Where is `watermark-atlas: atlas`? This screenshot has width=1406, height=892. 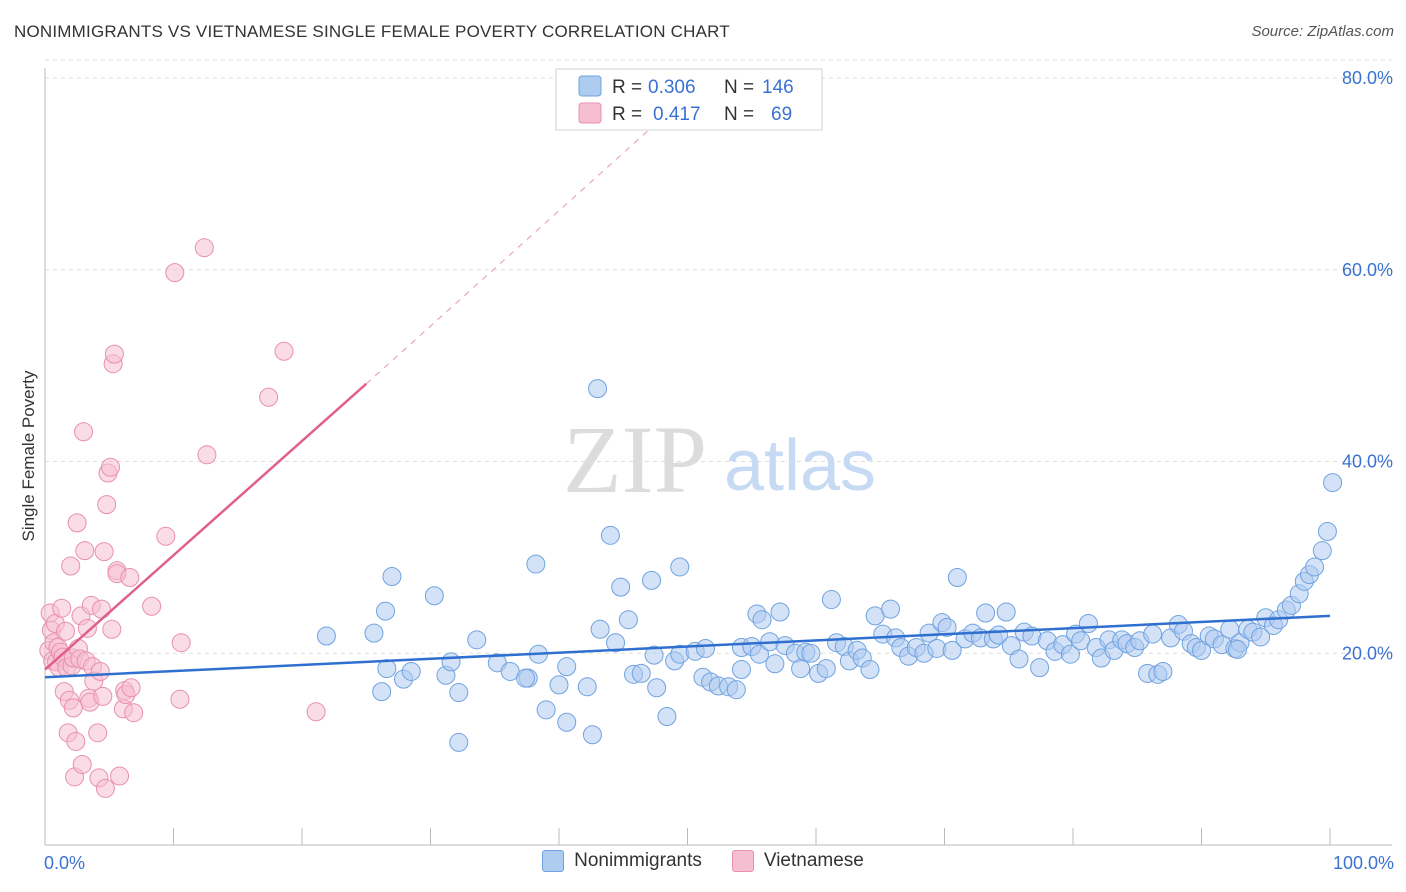 watermark-atlas: atlas is located at coordinates (800, 466).